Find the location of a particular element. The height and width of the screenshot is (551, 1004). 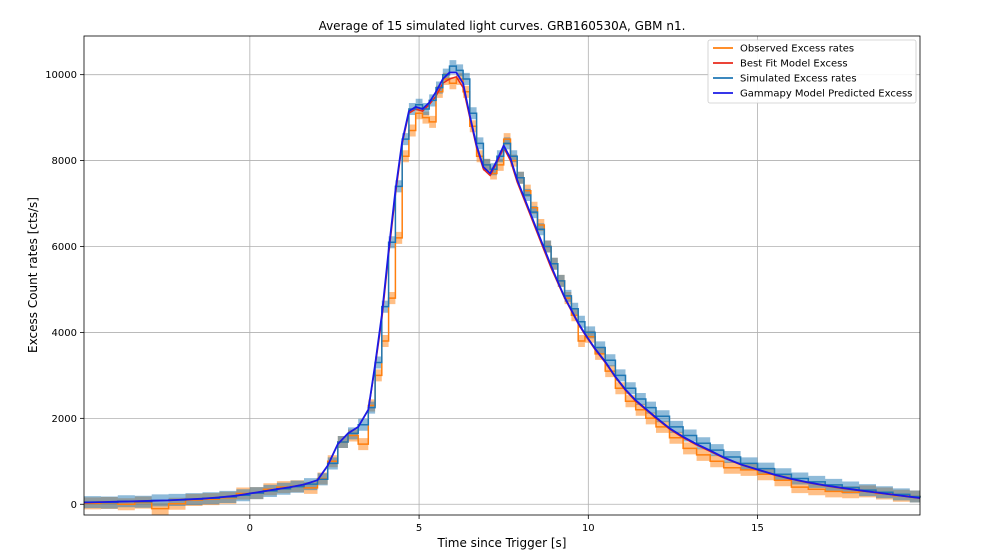

y-tick-label: 8000 is located at coordinates (64, 161).